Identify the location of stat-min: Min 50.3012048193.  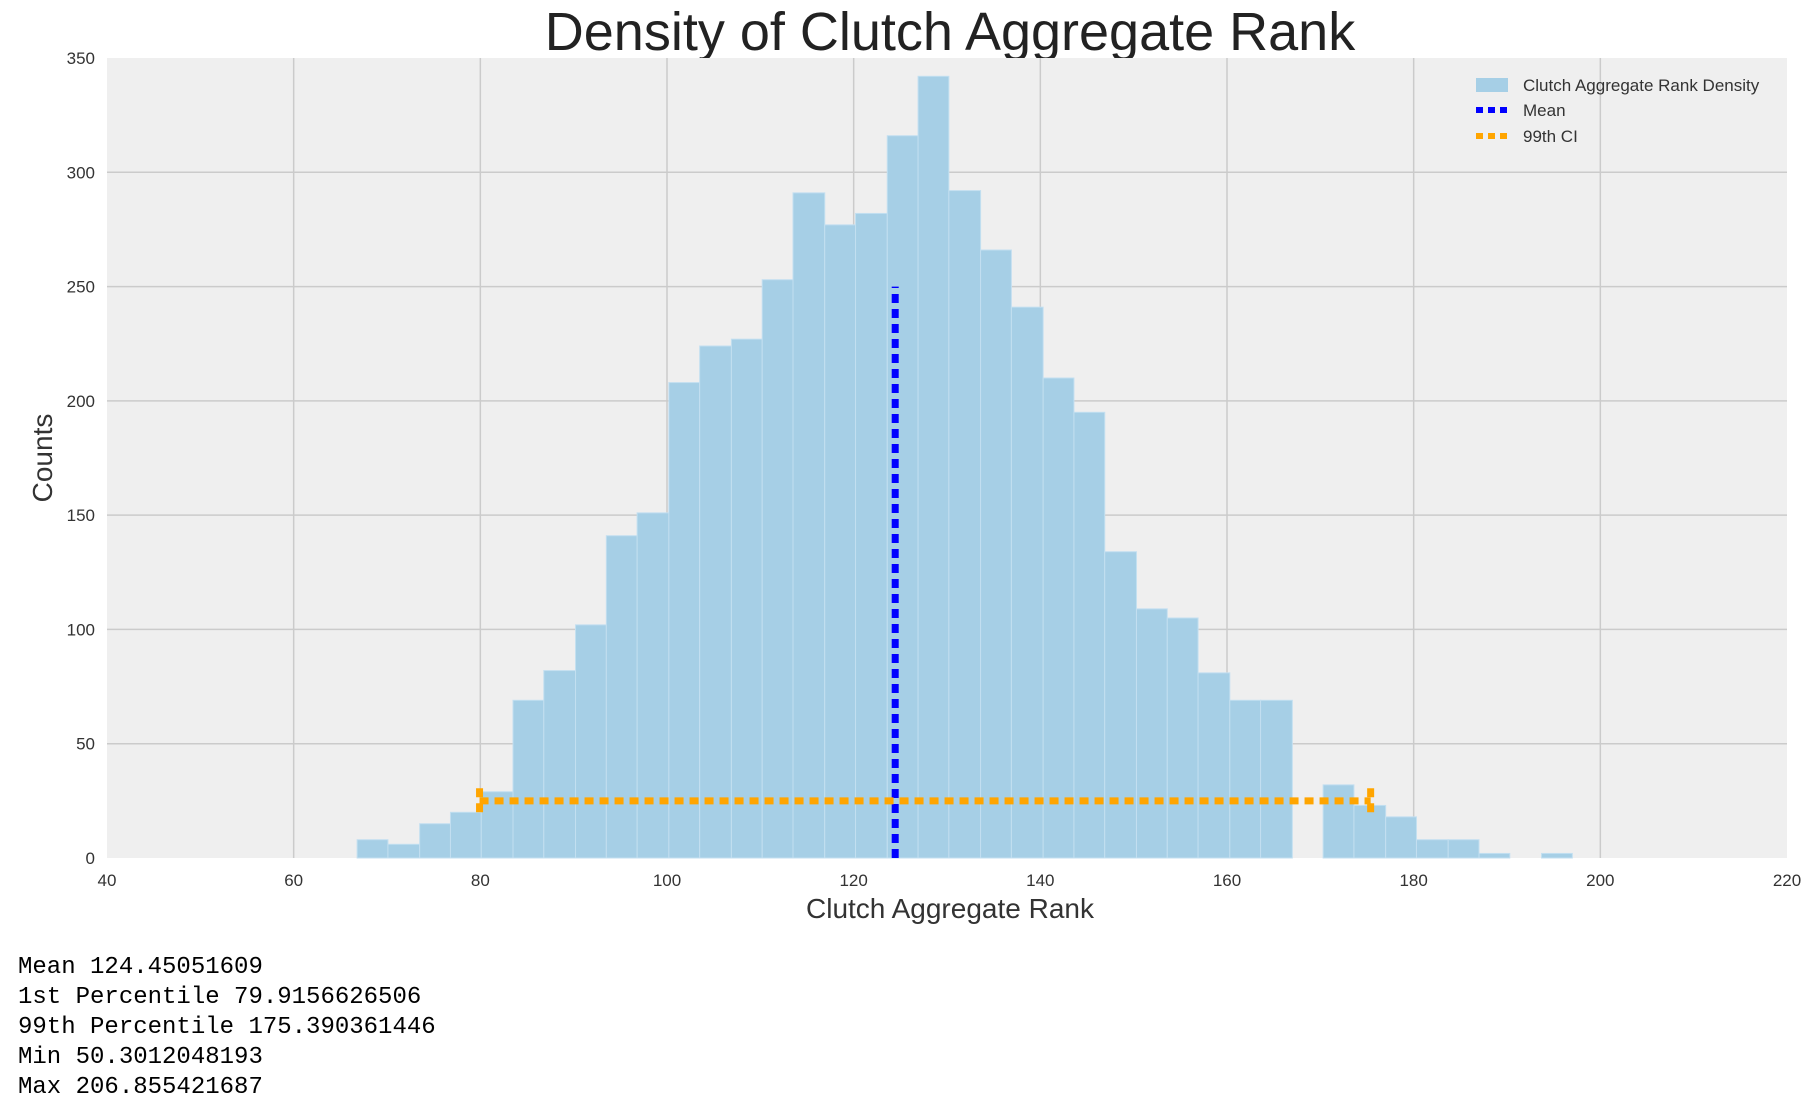
(140, 1057).